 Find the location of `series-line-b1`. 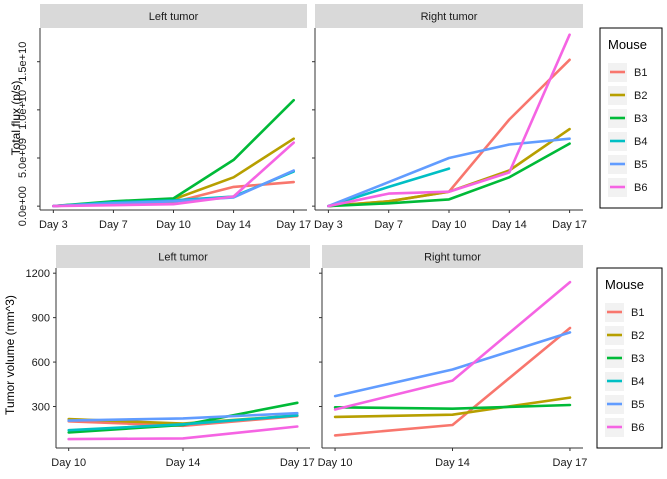

series-line-b1 is located at coordinates (452, 381).